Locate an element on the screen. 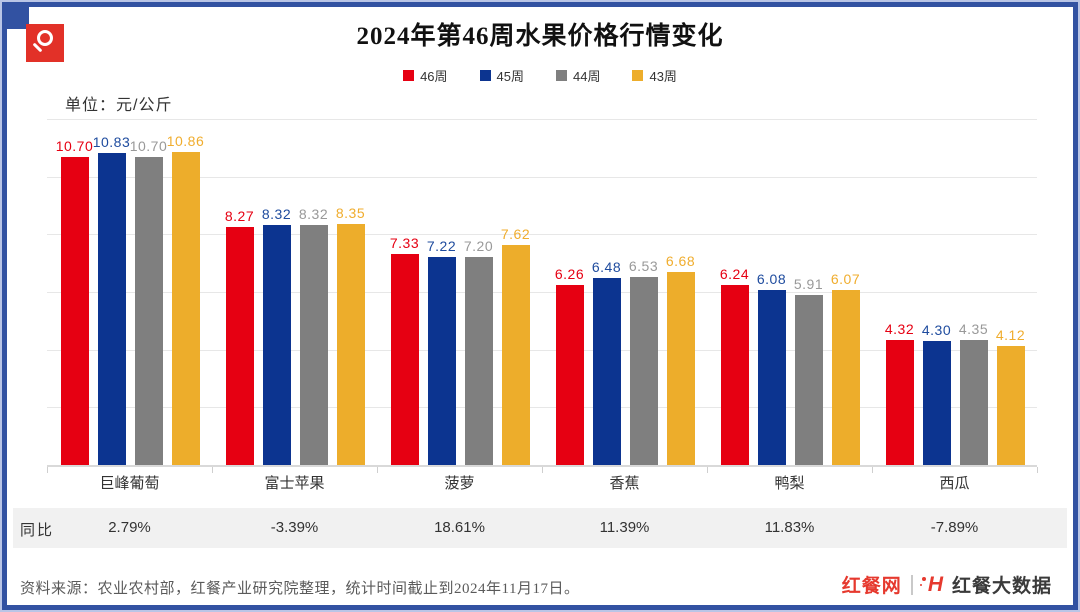 The height and width of the screenshot is (612, 1080). bar-value-label: 8.27 is located at coordinates (239, 215).